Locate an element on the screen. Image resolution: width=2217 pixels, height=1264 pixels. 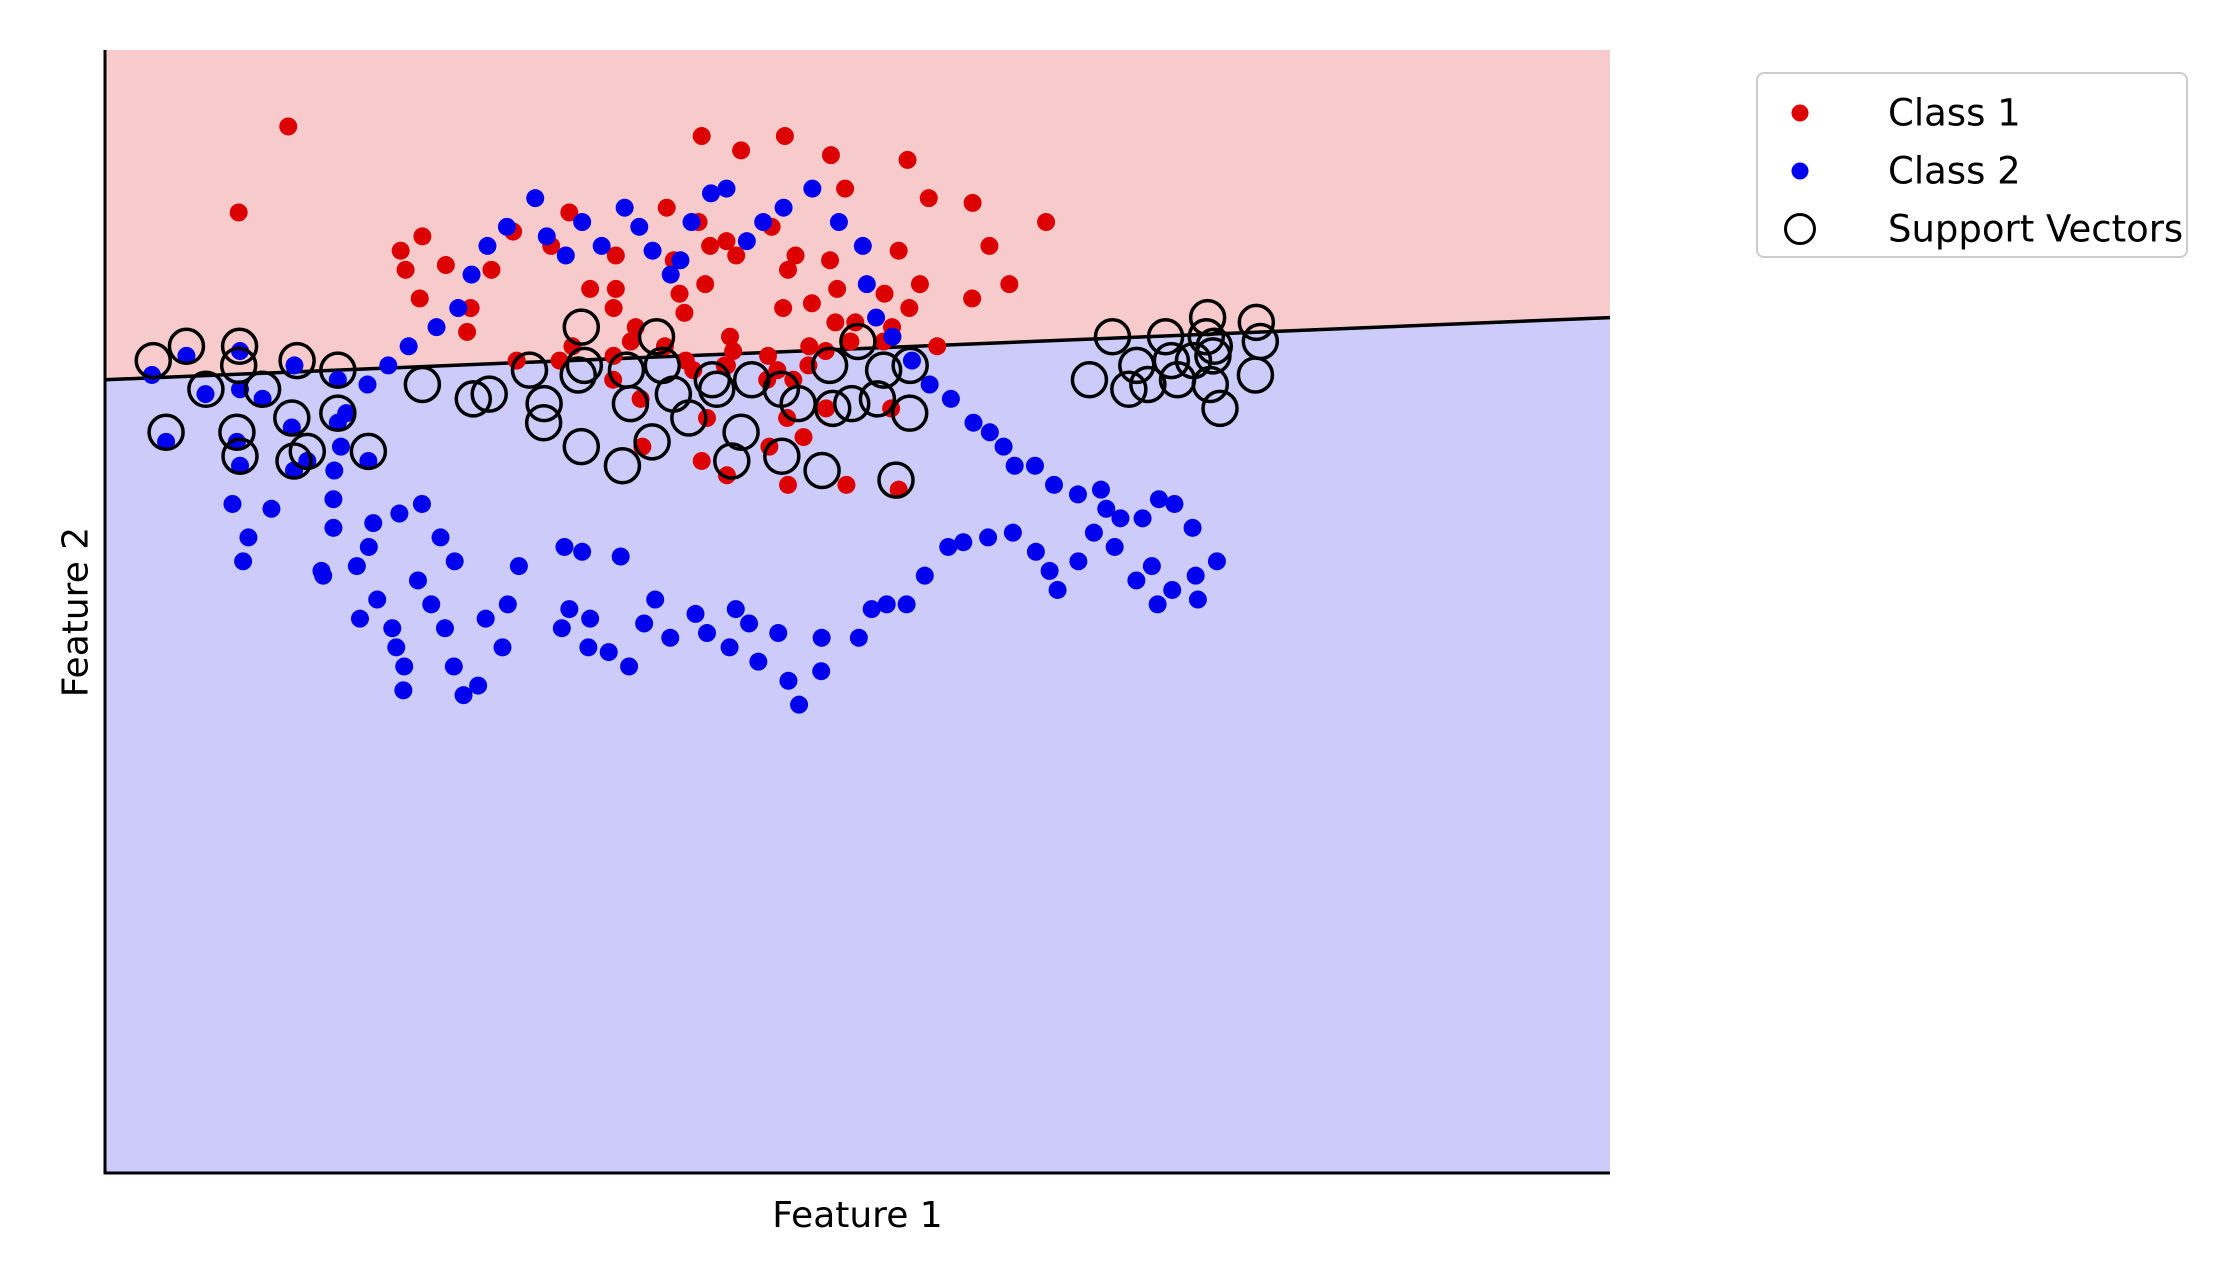
legend-label-class-1: Class 1 is located at coordinates (1954, 113).